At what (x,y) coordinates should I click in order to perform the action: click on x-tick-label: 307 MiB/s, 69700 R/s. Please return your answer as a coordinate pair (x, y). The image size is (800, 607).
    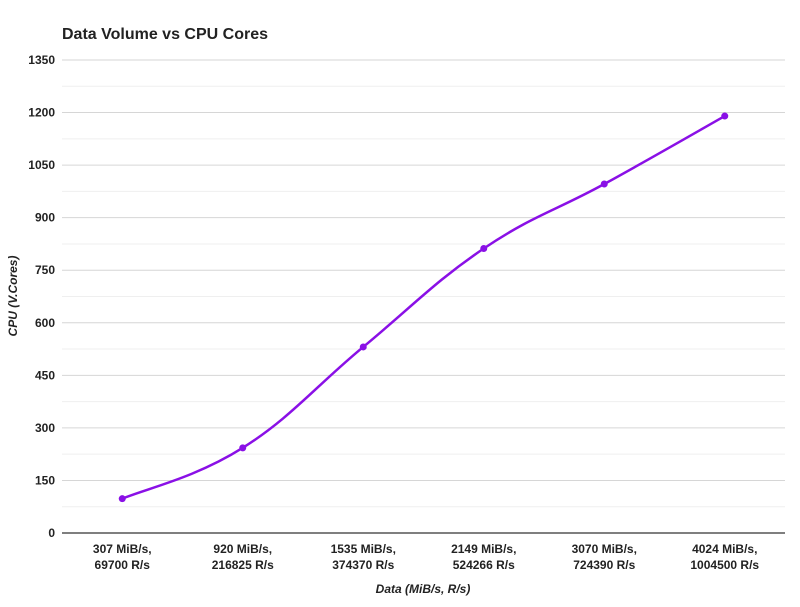
    Looking at the image, I should click on (122, 557).